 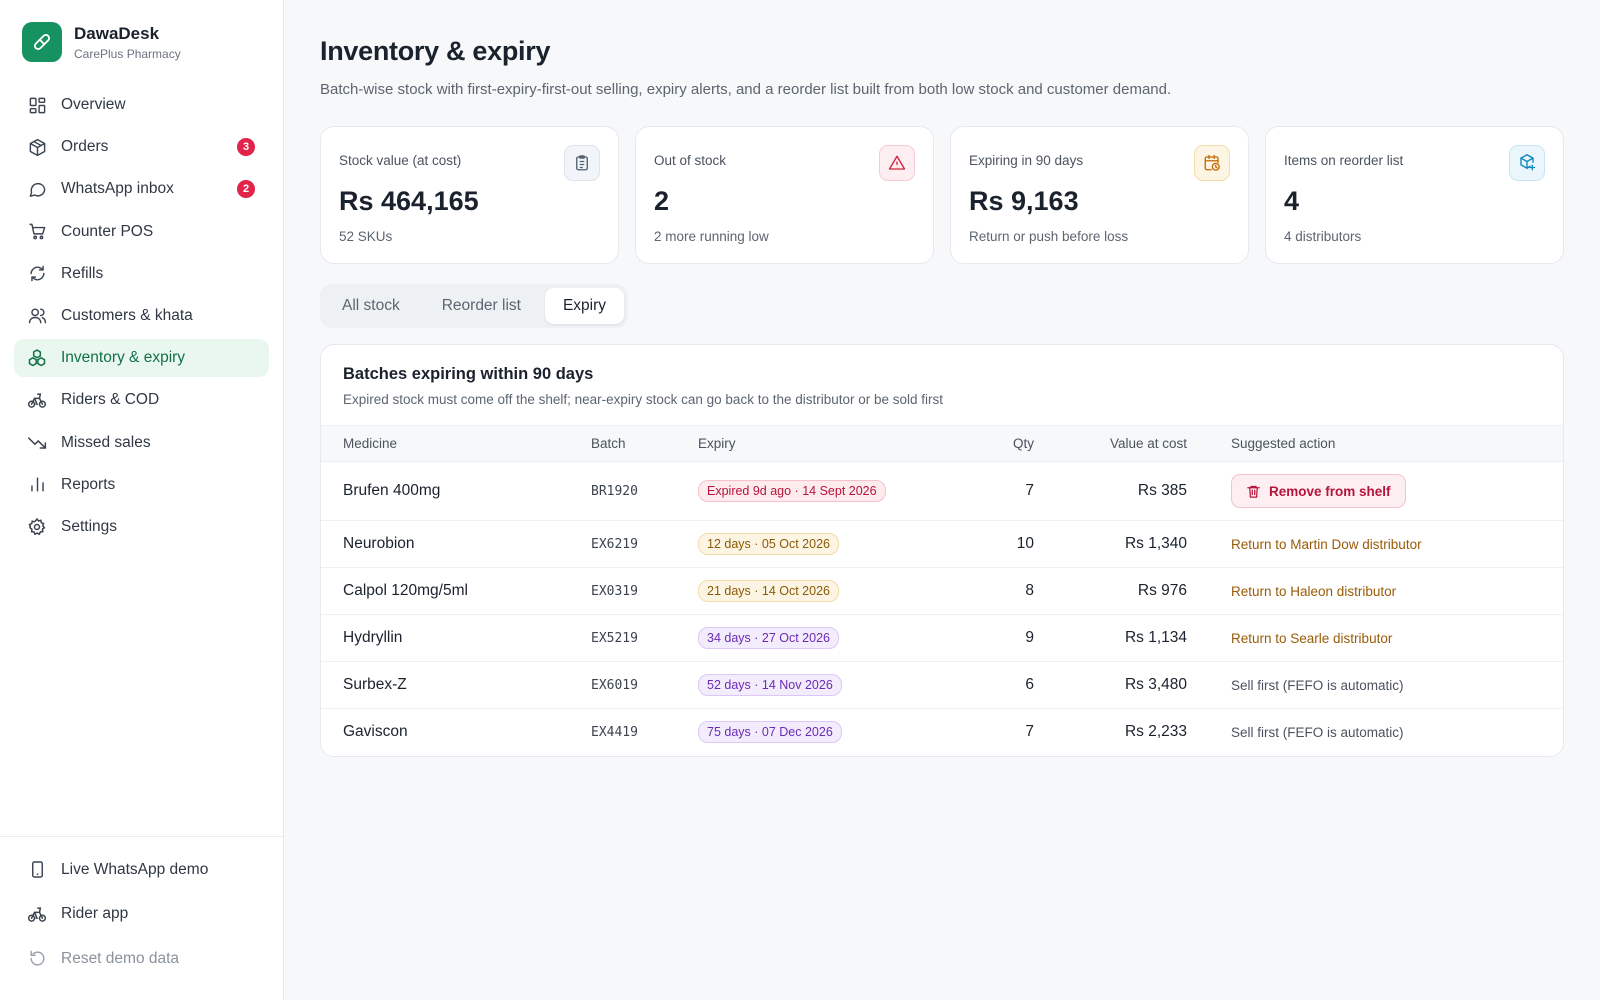 What do you see at coordinates (662, 201) in the screenshot?
I see `stat-value: 2` at bounding box center [662, 201].